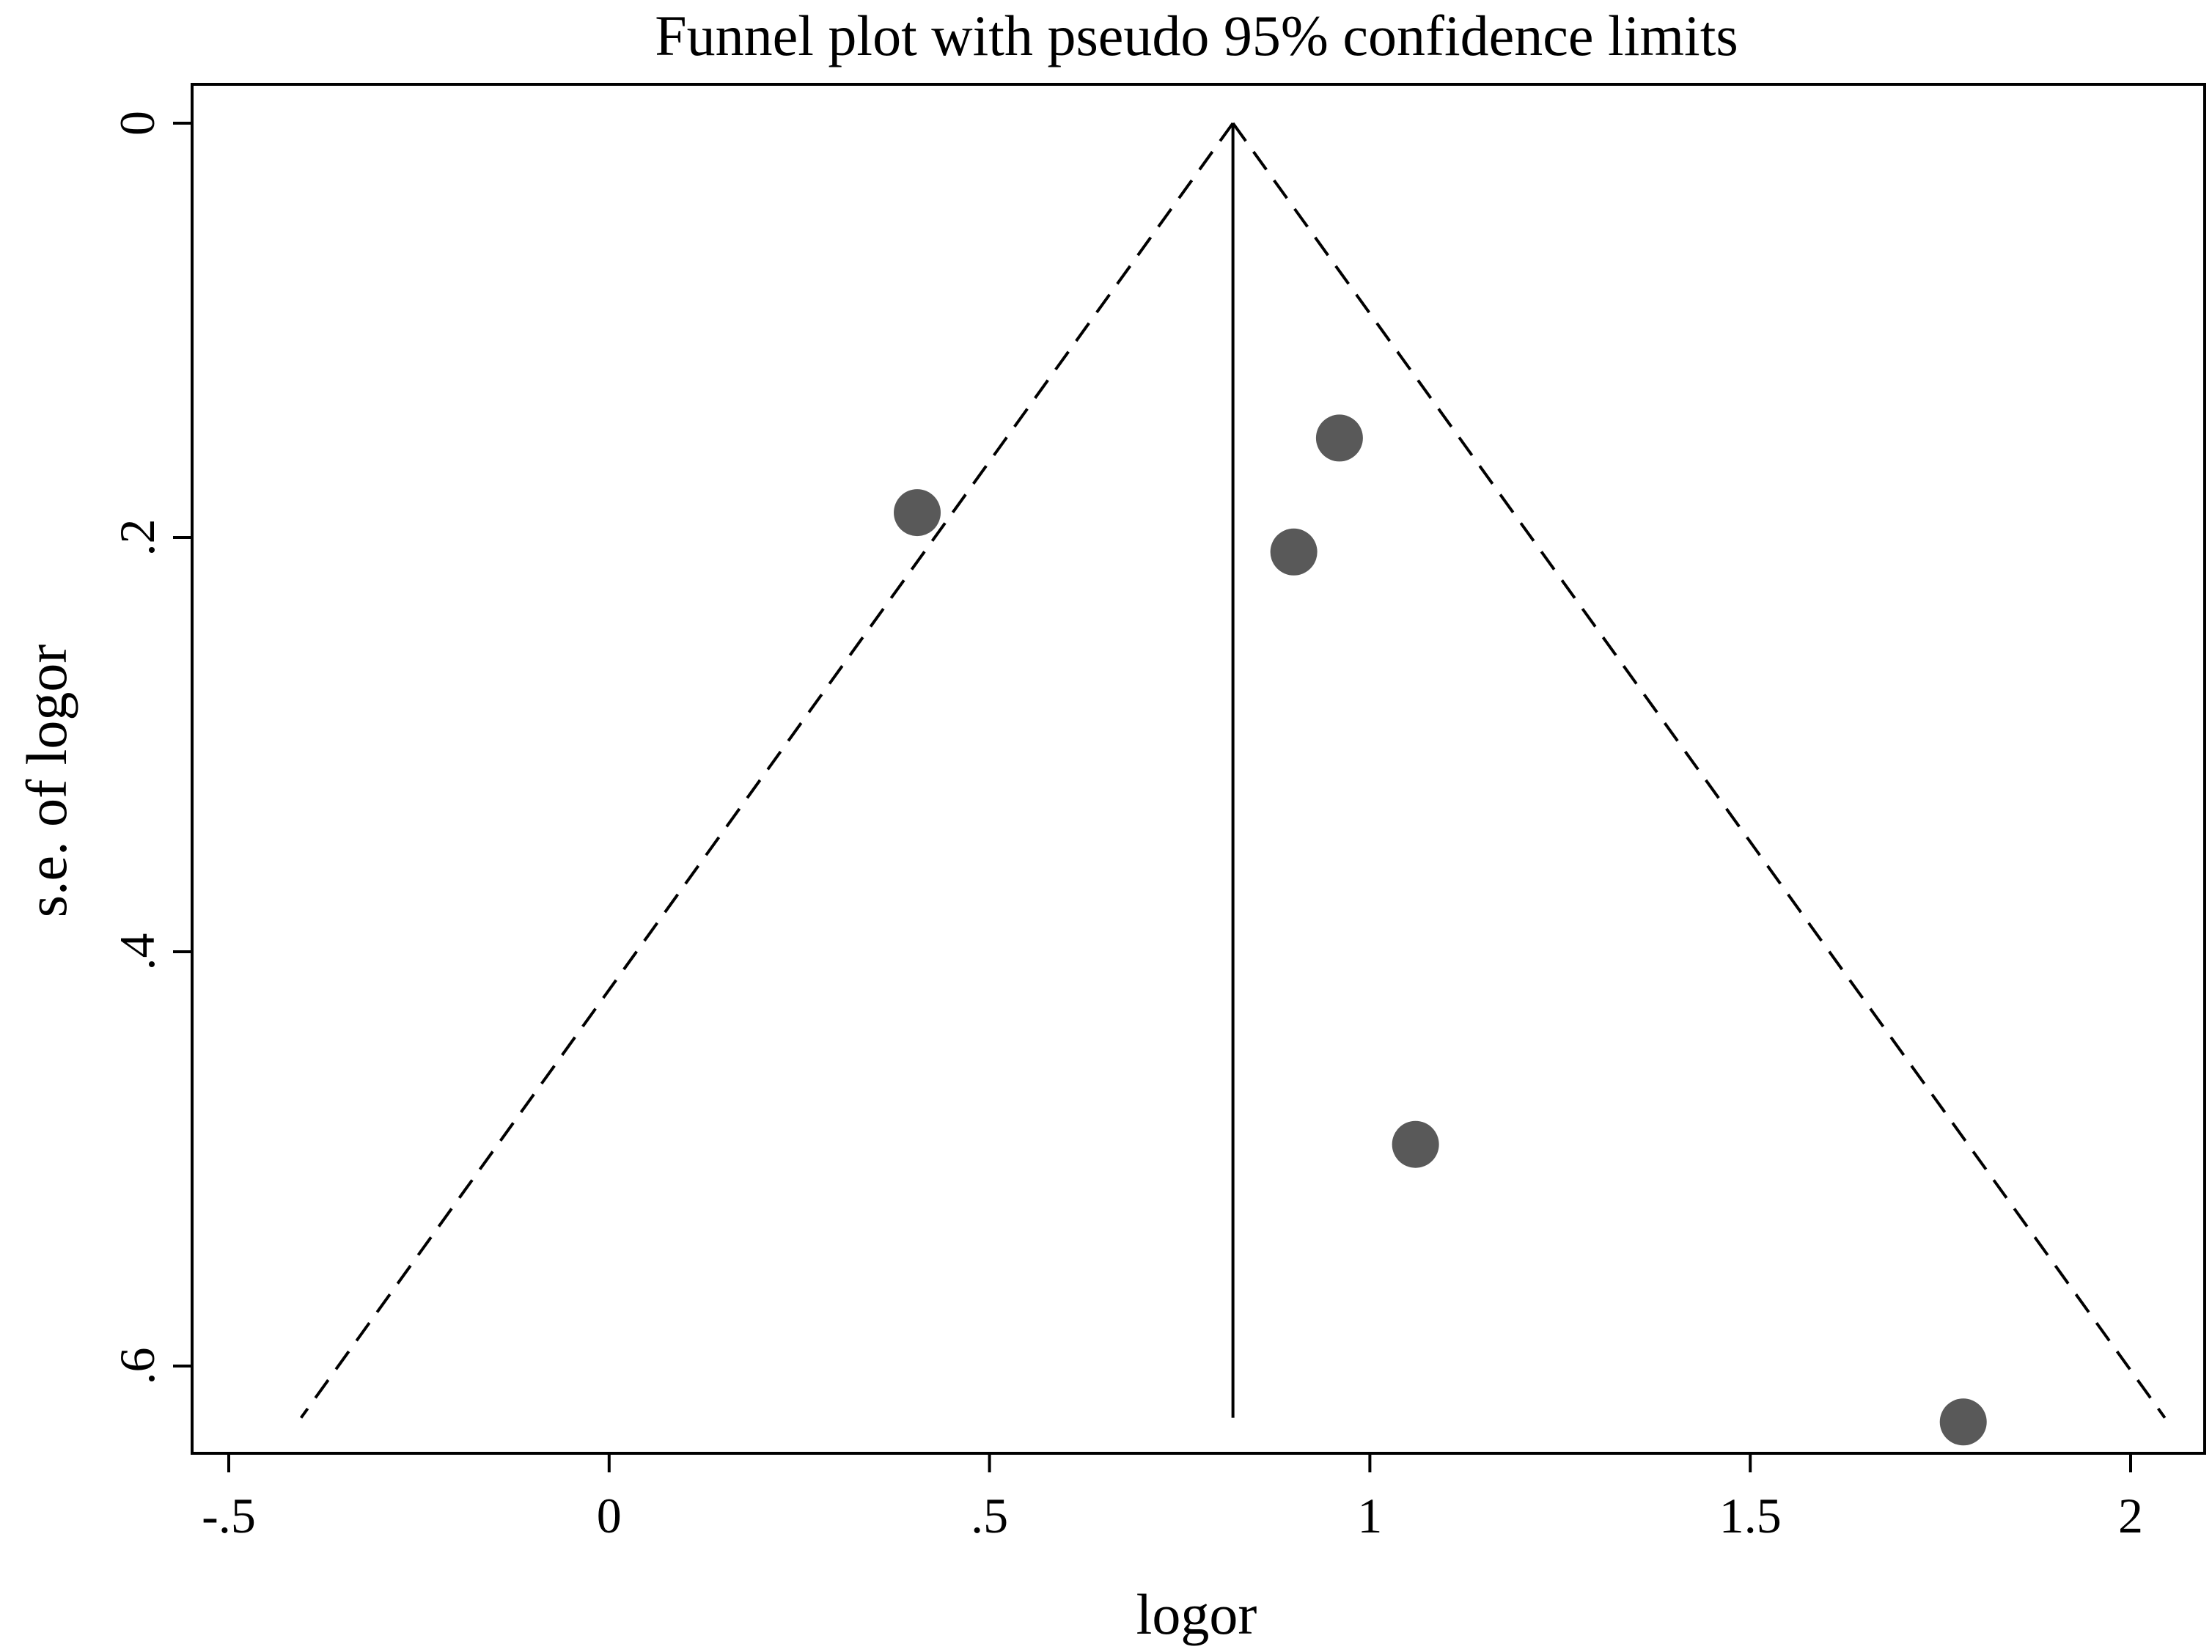 The image size is (2212, 1652). Describe the element at coordinates (1196, 1614) in the screenshot. I see `x-axis-label: logor` at that location.